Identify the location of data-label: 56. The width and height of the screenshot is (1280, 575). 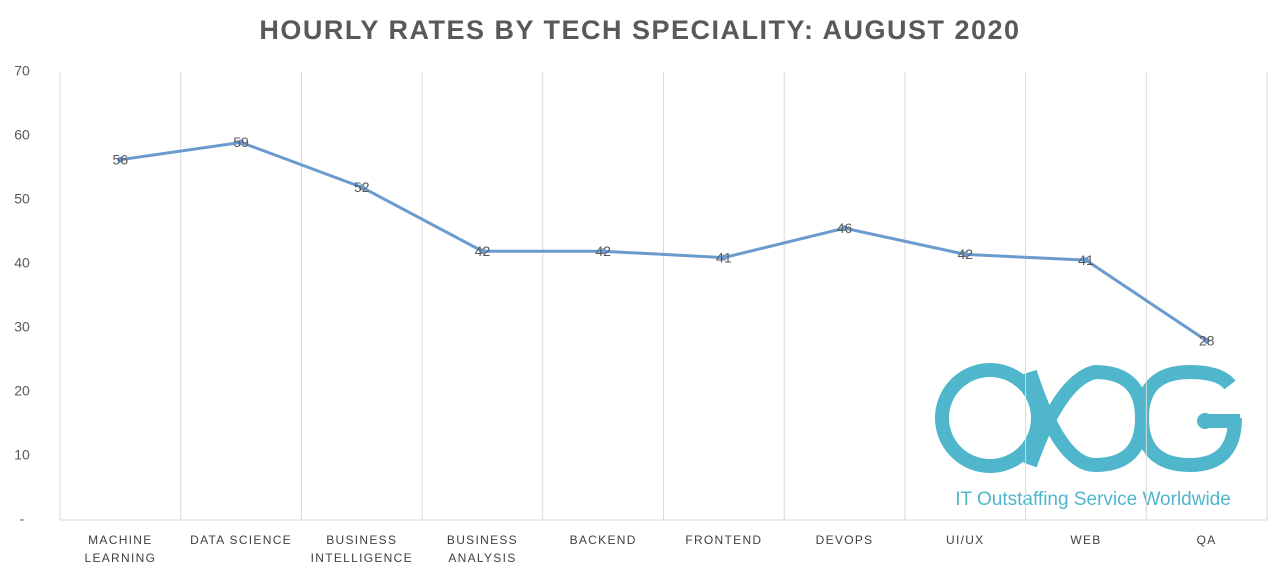
(121, 159).